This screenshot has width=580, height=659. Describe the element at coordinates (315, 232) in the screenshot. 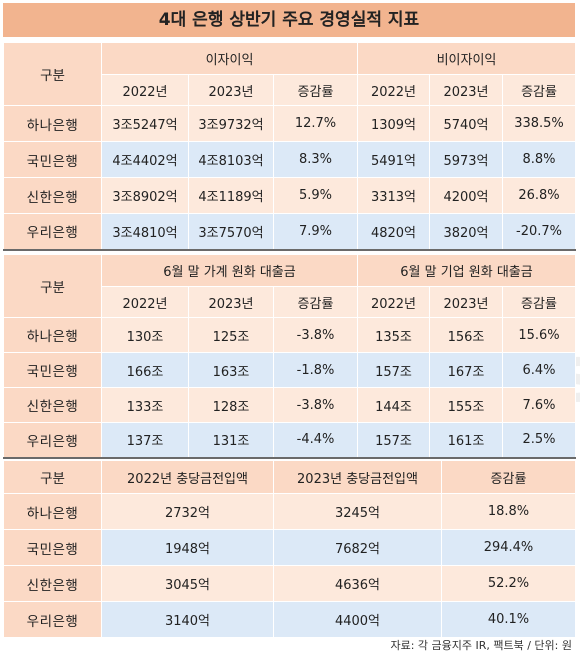

I see `table-cell: 7.9%` at that location.